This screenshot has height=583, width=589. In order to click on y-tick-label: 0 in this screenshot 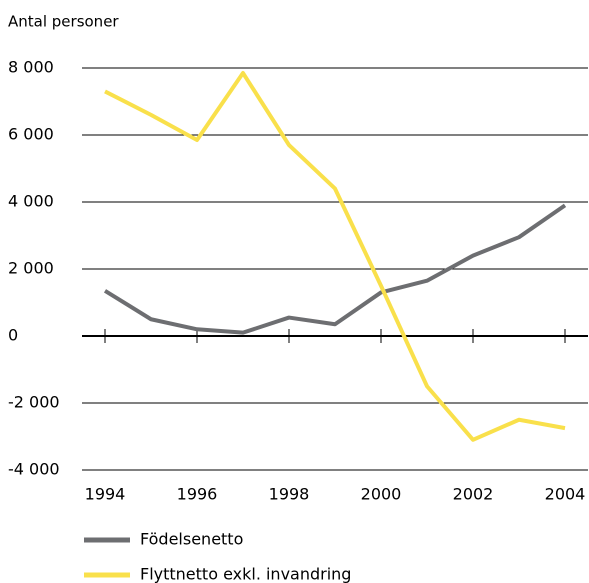, I will do `click(13, 335)`.